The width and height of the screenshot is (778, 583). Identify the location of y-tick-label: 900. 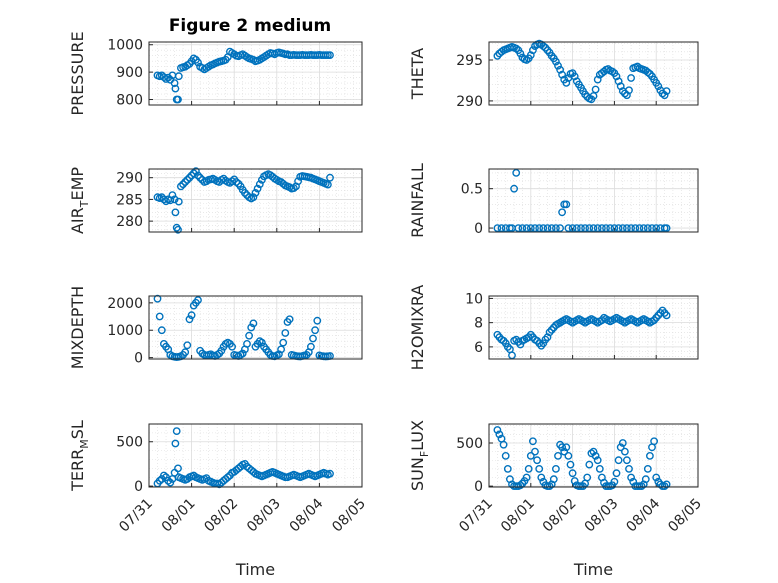
(129, 73).